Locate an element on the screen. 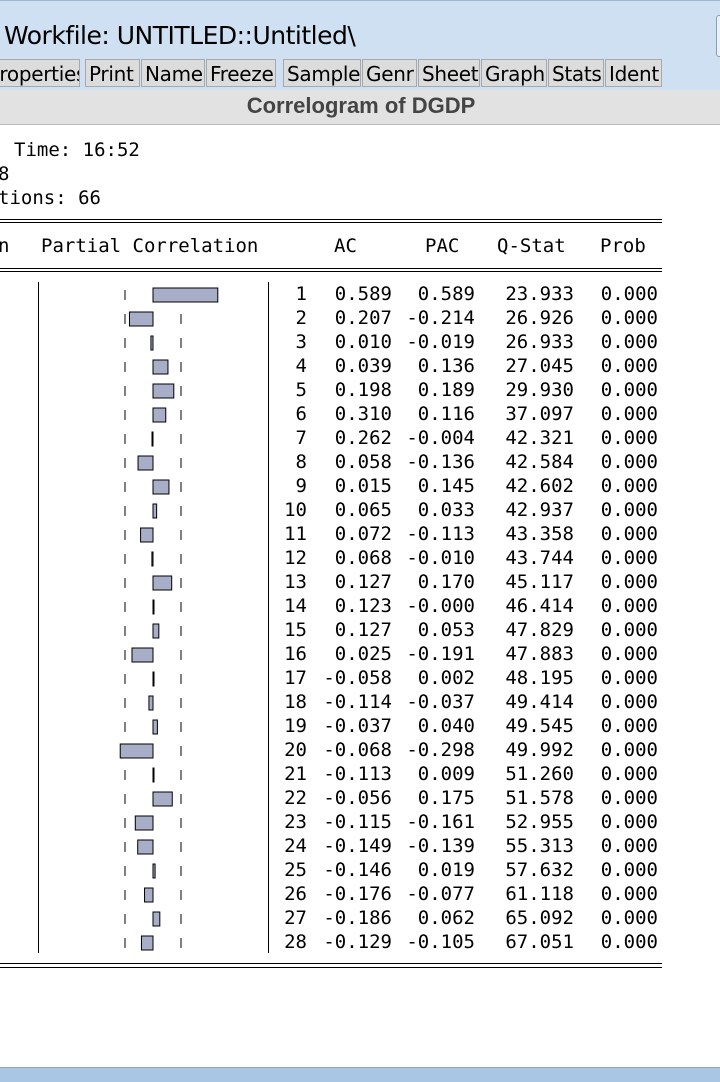 The height and width of the screenshot is (1082, 720). print-button: Print is located at coordinates (112, 73).